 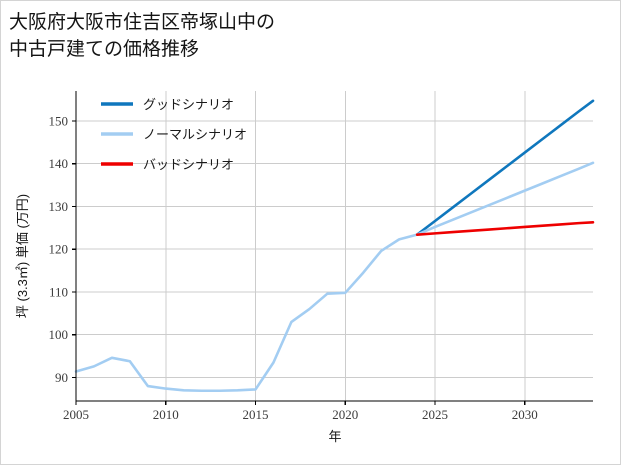 I want to click on chart-title: 大阪府大阪市住吉区帝塚山中の 中古戸建ての価格推移, so click(x=142, y=36).